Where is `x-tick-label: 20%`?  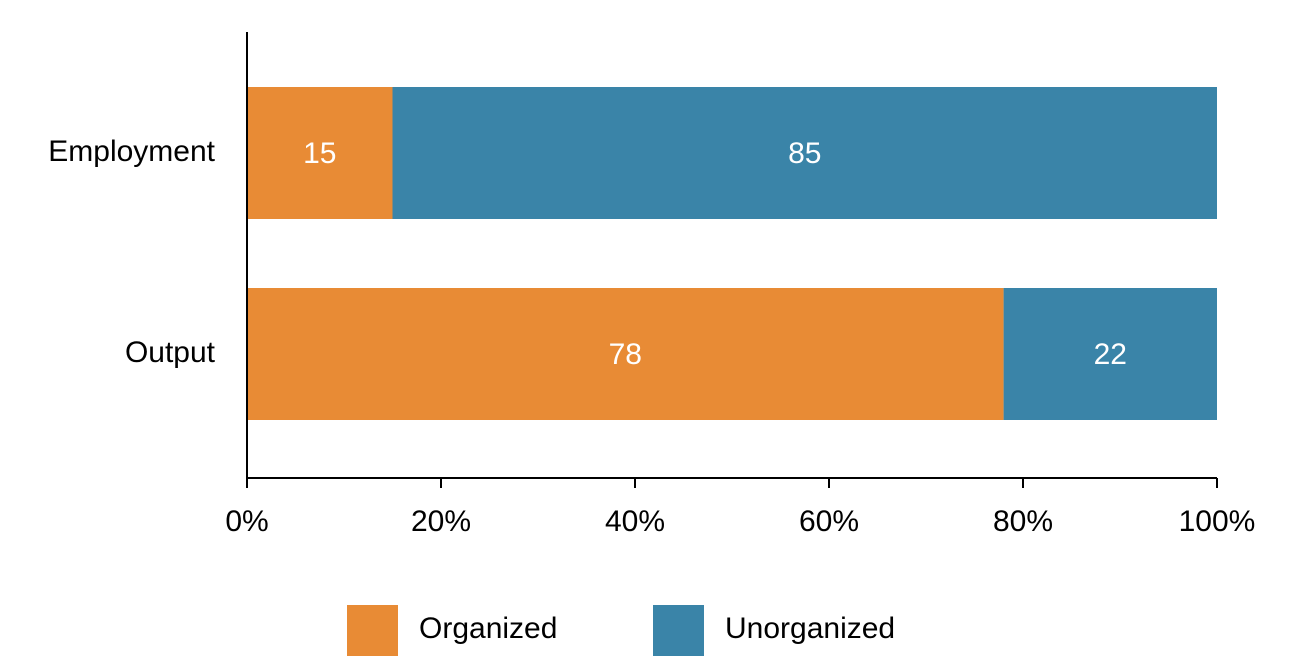
x-tick-label: 20% is located at coordinates (441, 521).